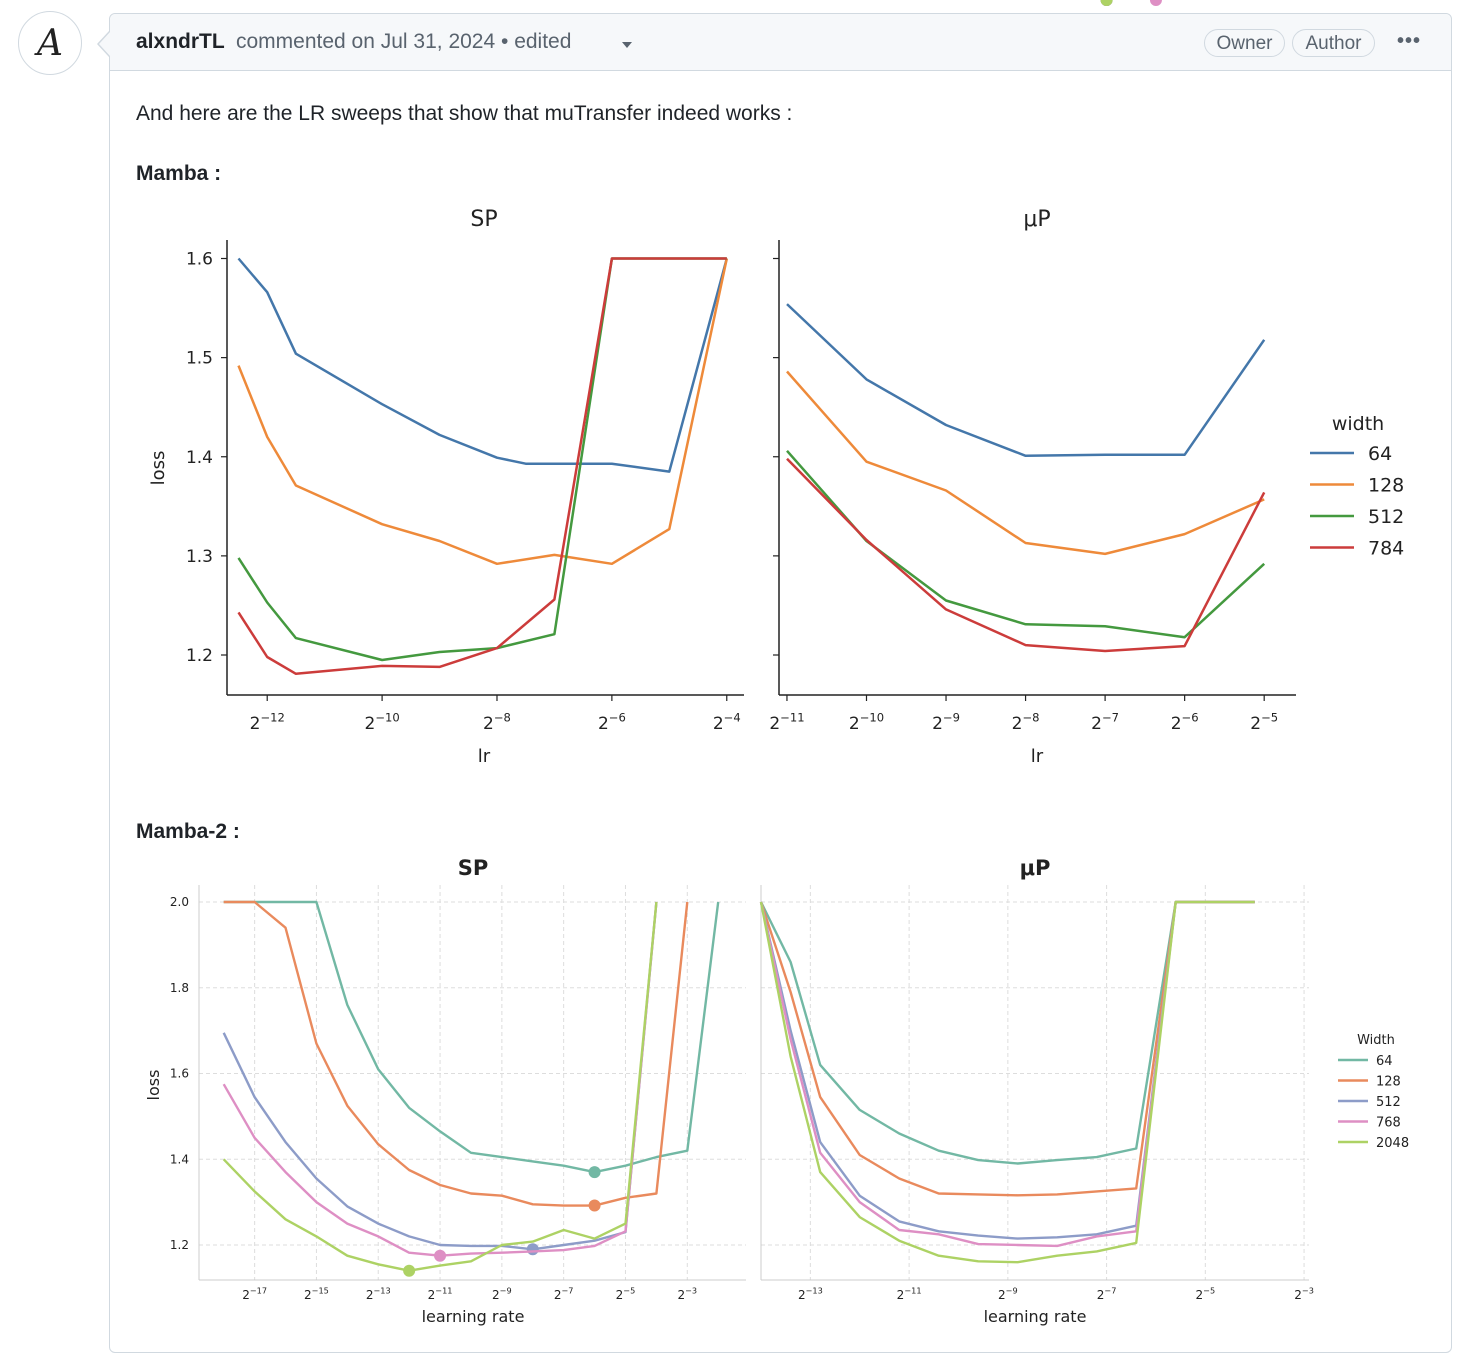  I want to click on x-tick-label: 2−4, so click(727, 722).